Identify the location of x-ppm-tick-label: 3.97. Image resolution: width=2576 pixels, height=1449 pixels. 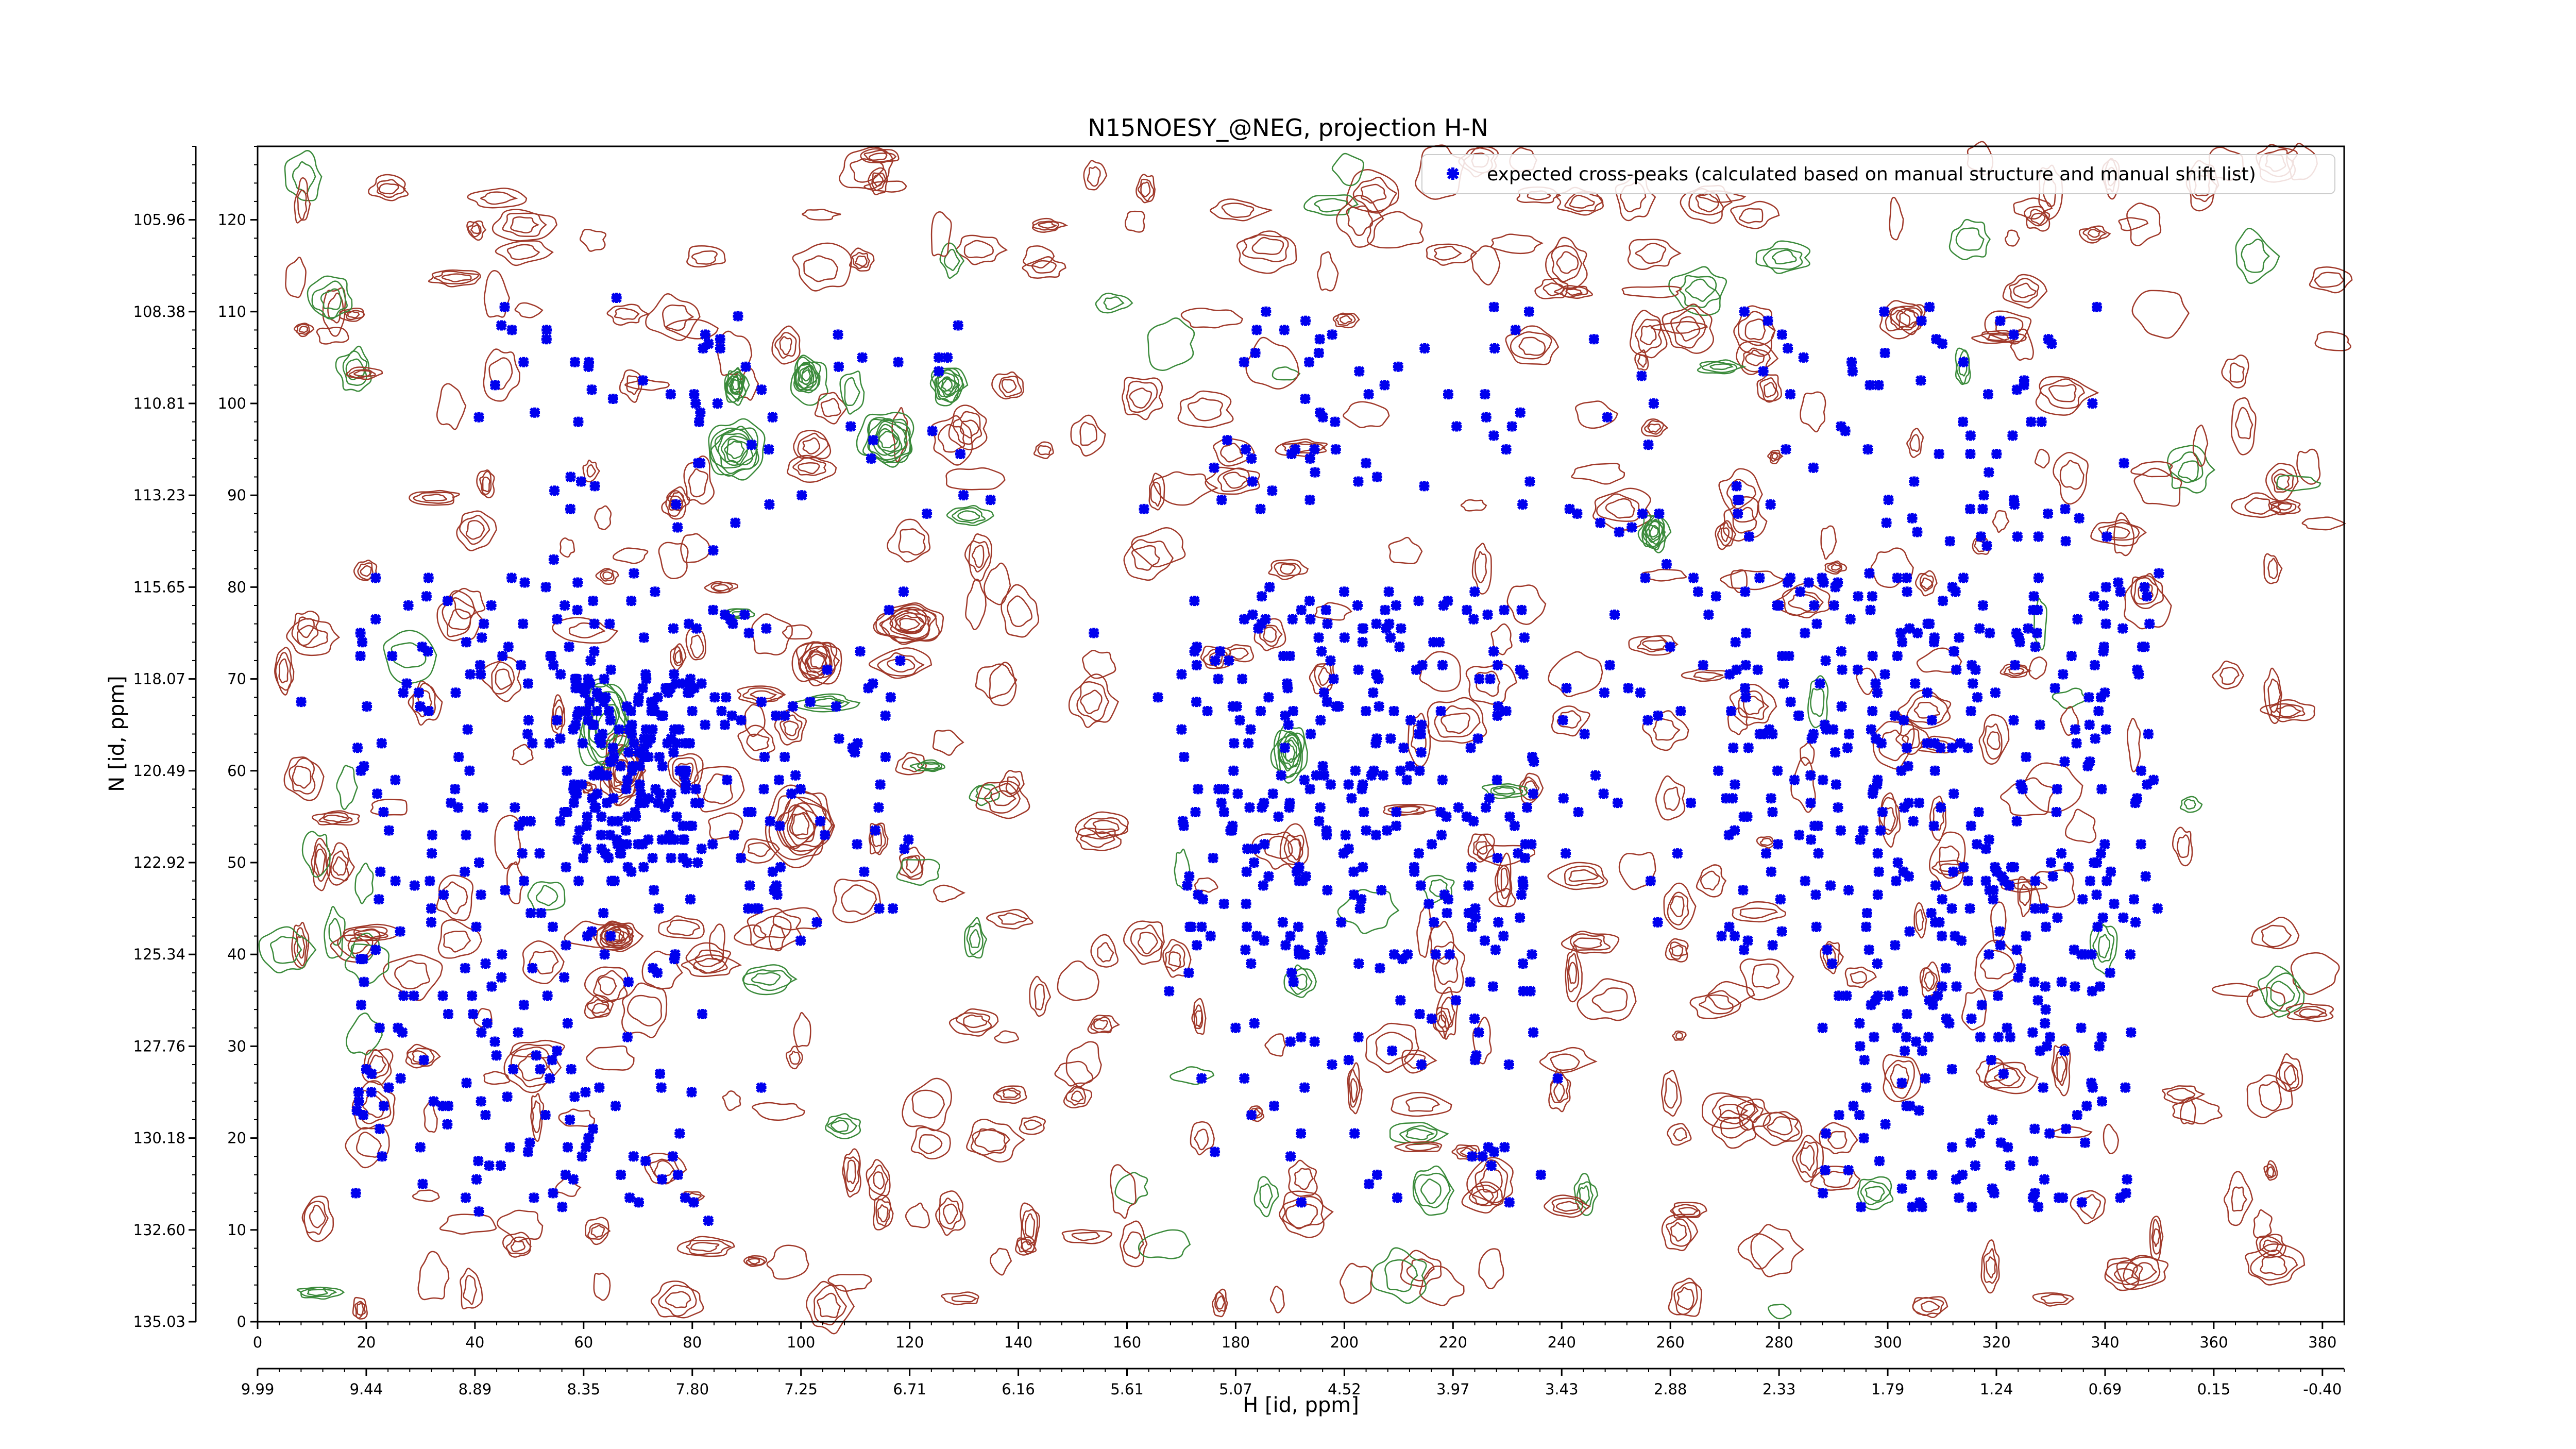
(1453, 1389).